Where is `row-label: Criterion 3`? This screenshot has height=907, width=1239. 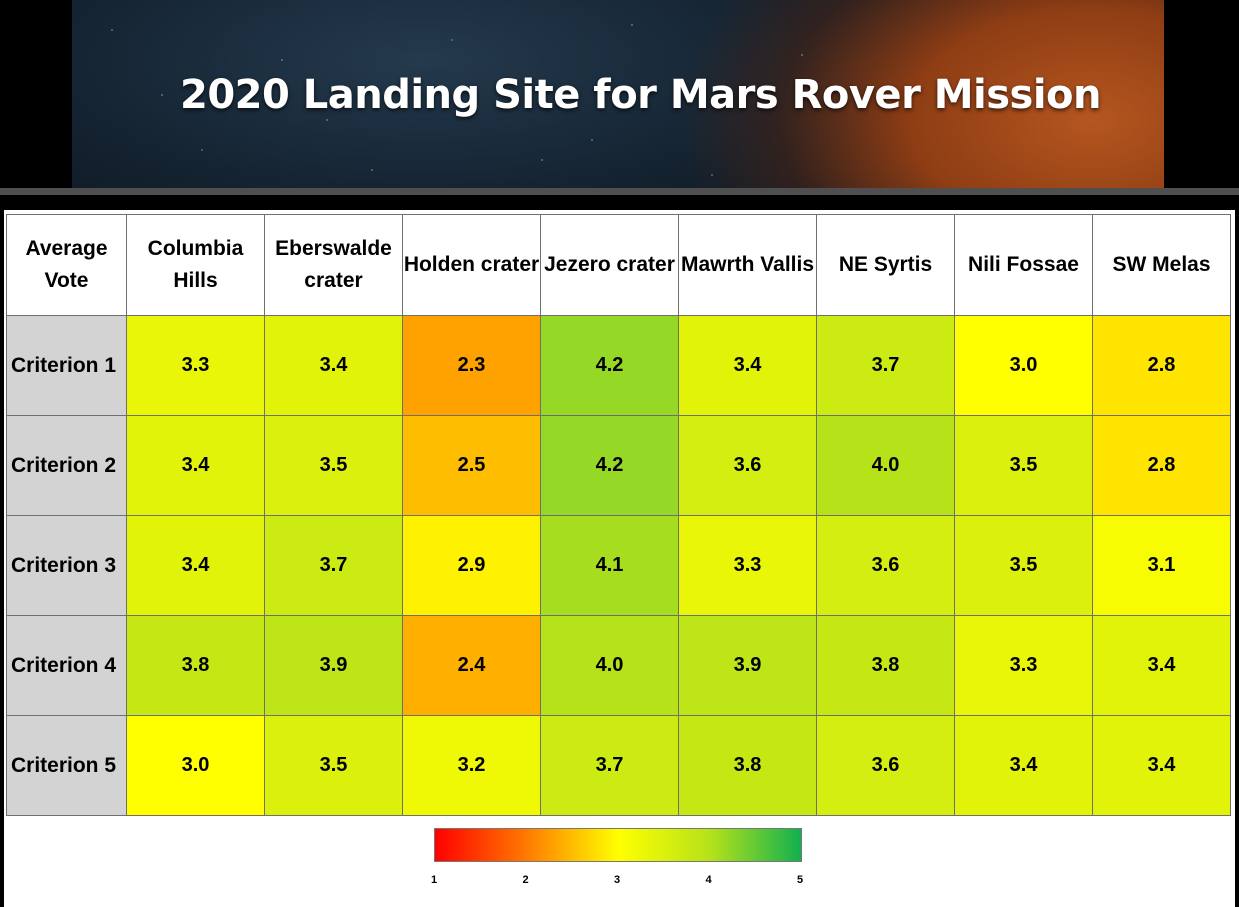 row-label: Criterion 3 is located at coordinates (66, 565).